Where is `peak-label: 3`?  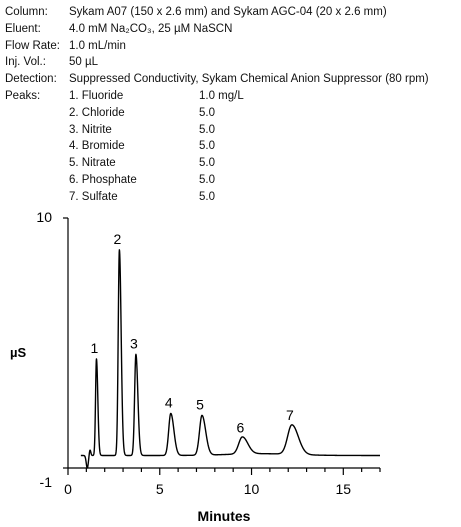
peak-label: 3 is located at coordinates (134, 343).